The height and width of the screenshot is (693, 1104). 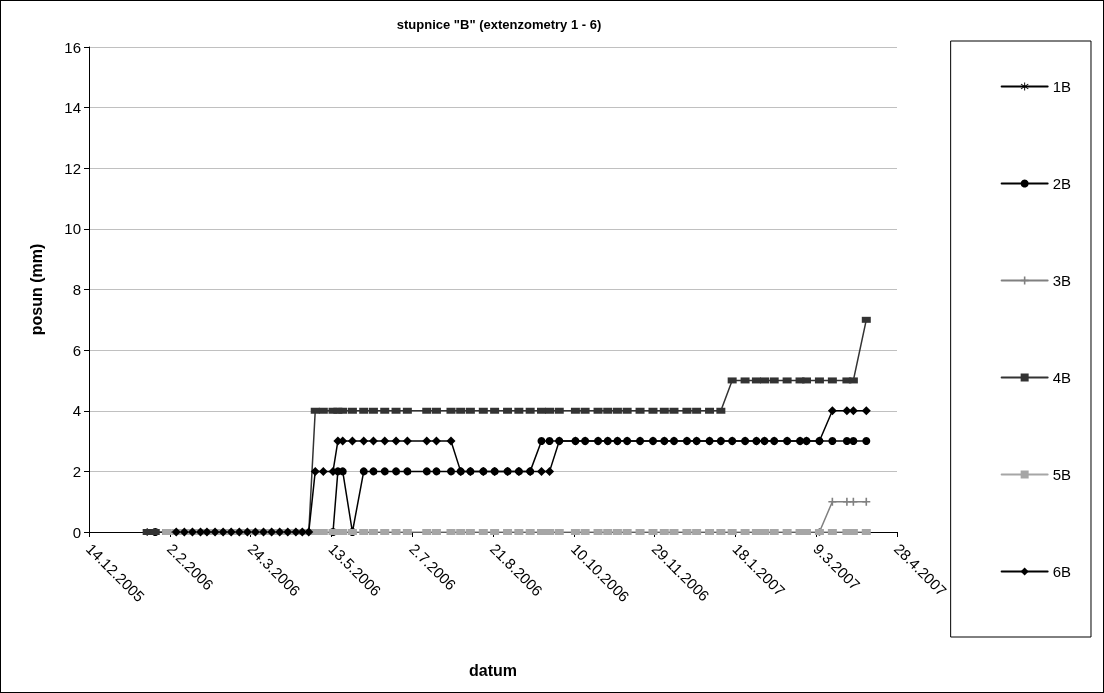 I want to click on legend-label: 2B, so click(x=1062, y=183).